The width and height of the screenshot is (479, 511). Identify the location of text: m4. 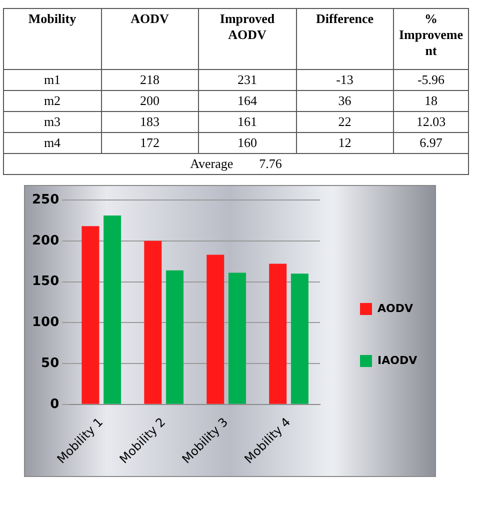
(52, 142).